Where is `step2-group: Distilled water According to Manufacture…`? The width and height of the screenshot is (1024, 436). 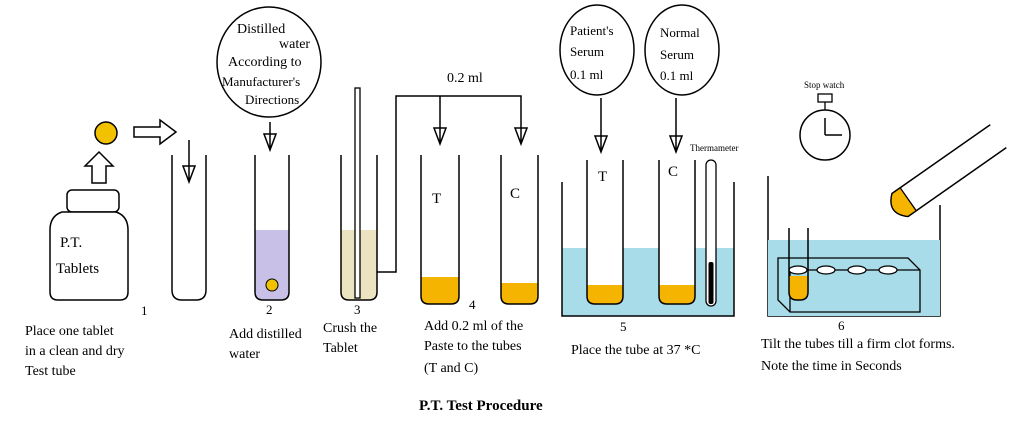
step2-group: Distilled water According to Manufacture… is located at coordinates (269, 184).